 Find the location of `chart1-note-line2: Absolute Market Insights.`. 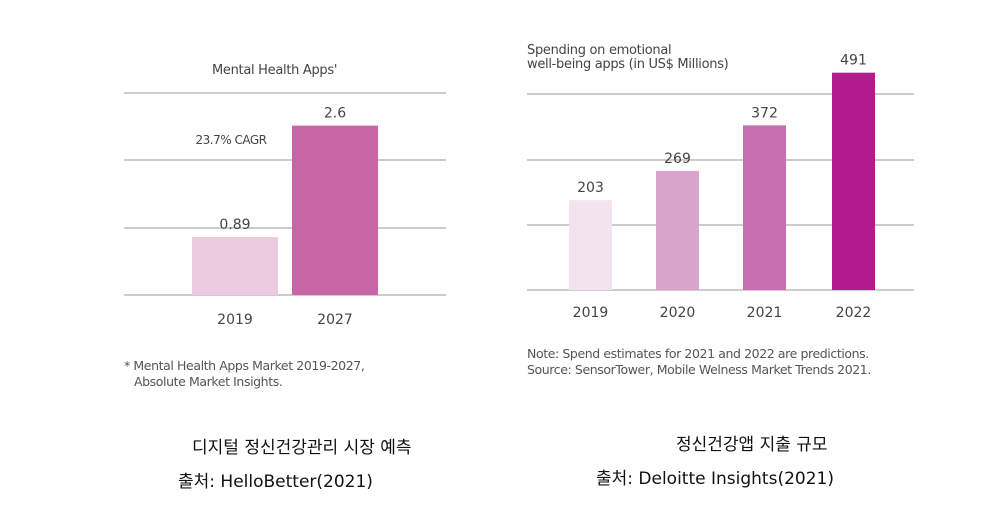

chart1-note-line2: Absolute Market Insights. is located at coordinates (208, 381).